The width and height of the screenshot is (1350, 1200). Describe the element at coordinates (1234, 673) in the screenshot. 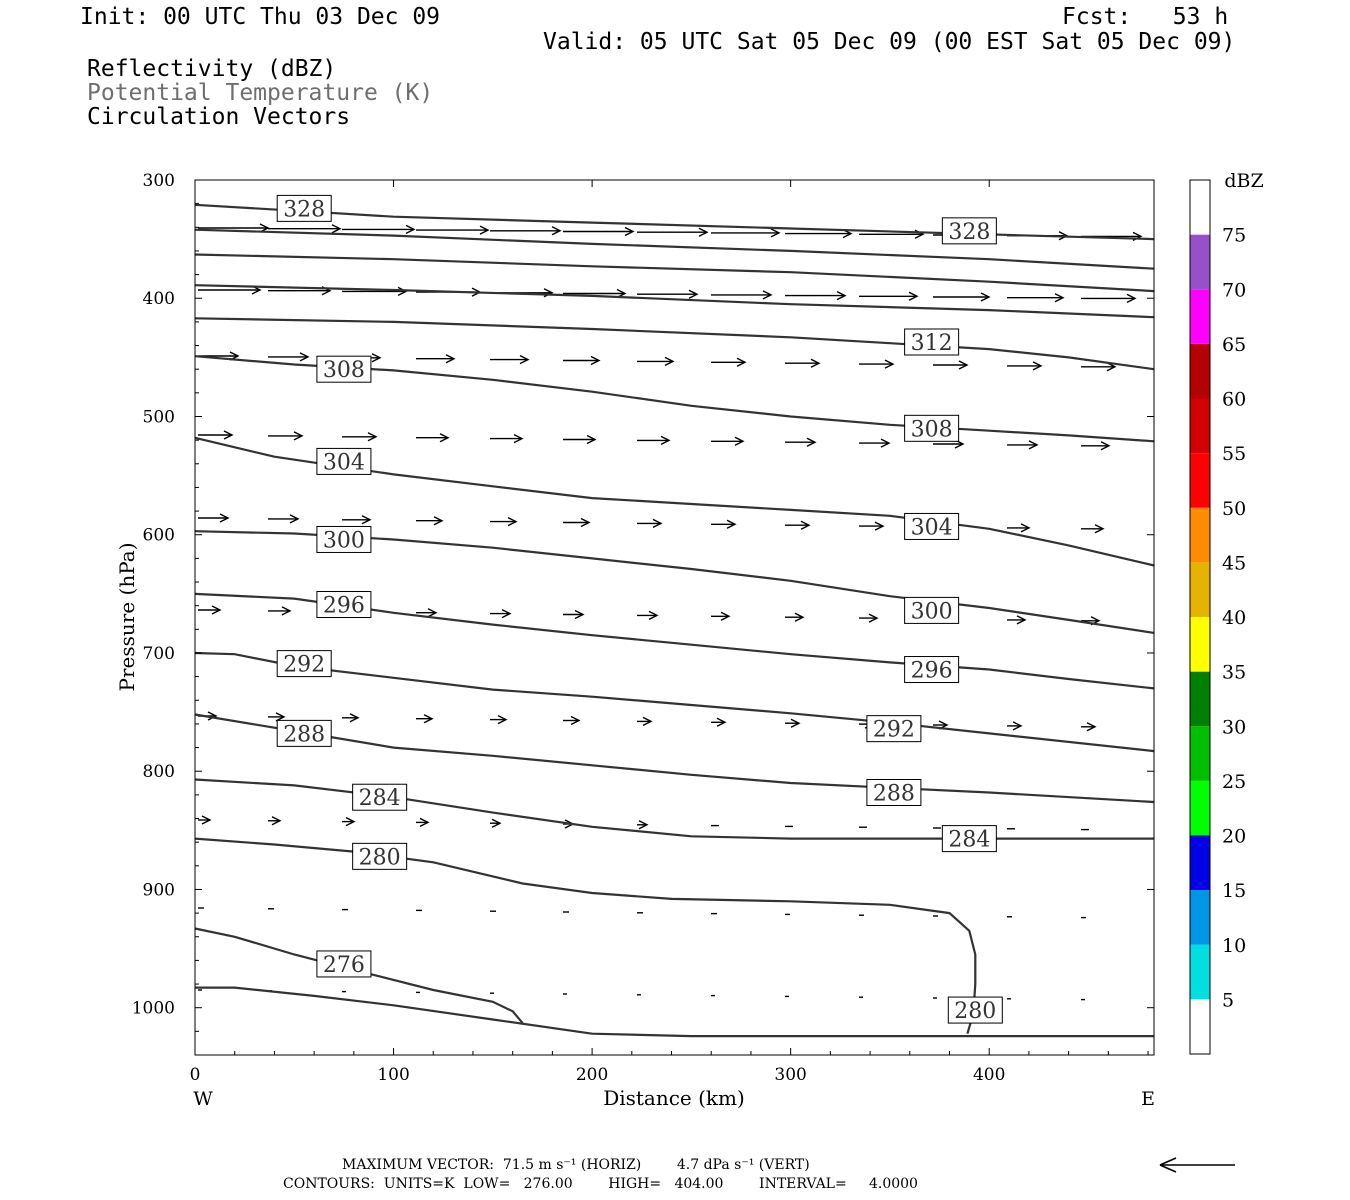

I see `colorbar-tick-label: 35` at that location.